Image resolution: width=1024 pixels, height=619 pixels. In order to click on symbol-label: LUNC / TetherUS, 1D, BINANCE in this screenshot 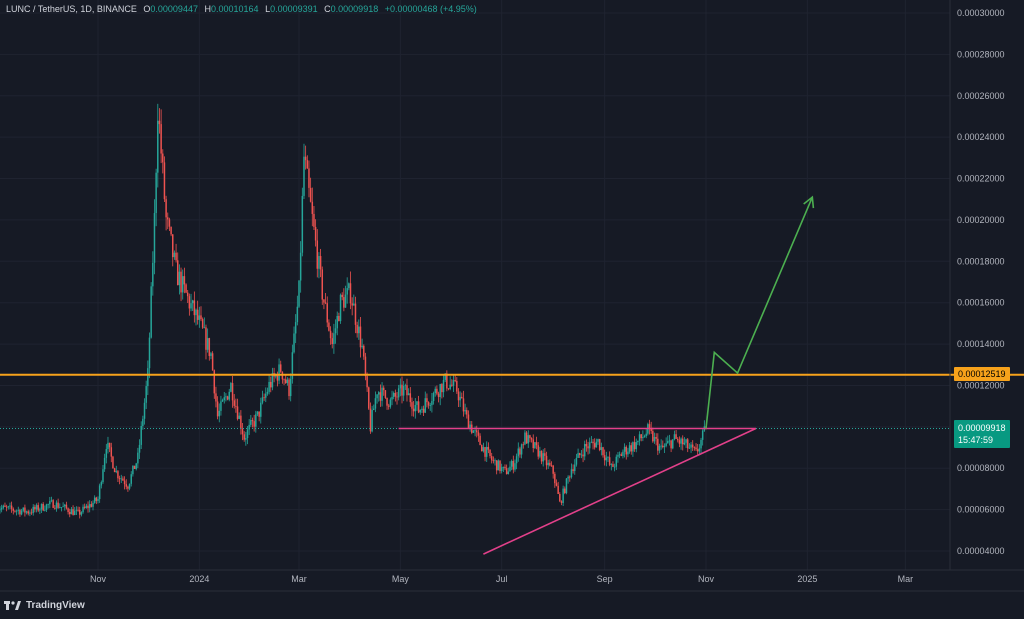, I will do `click(71, 9)`.